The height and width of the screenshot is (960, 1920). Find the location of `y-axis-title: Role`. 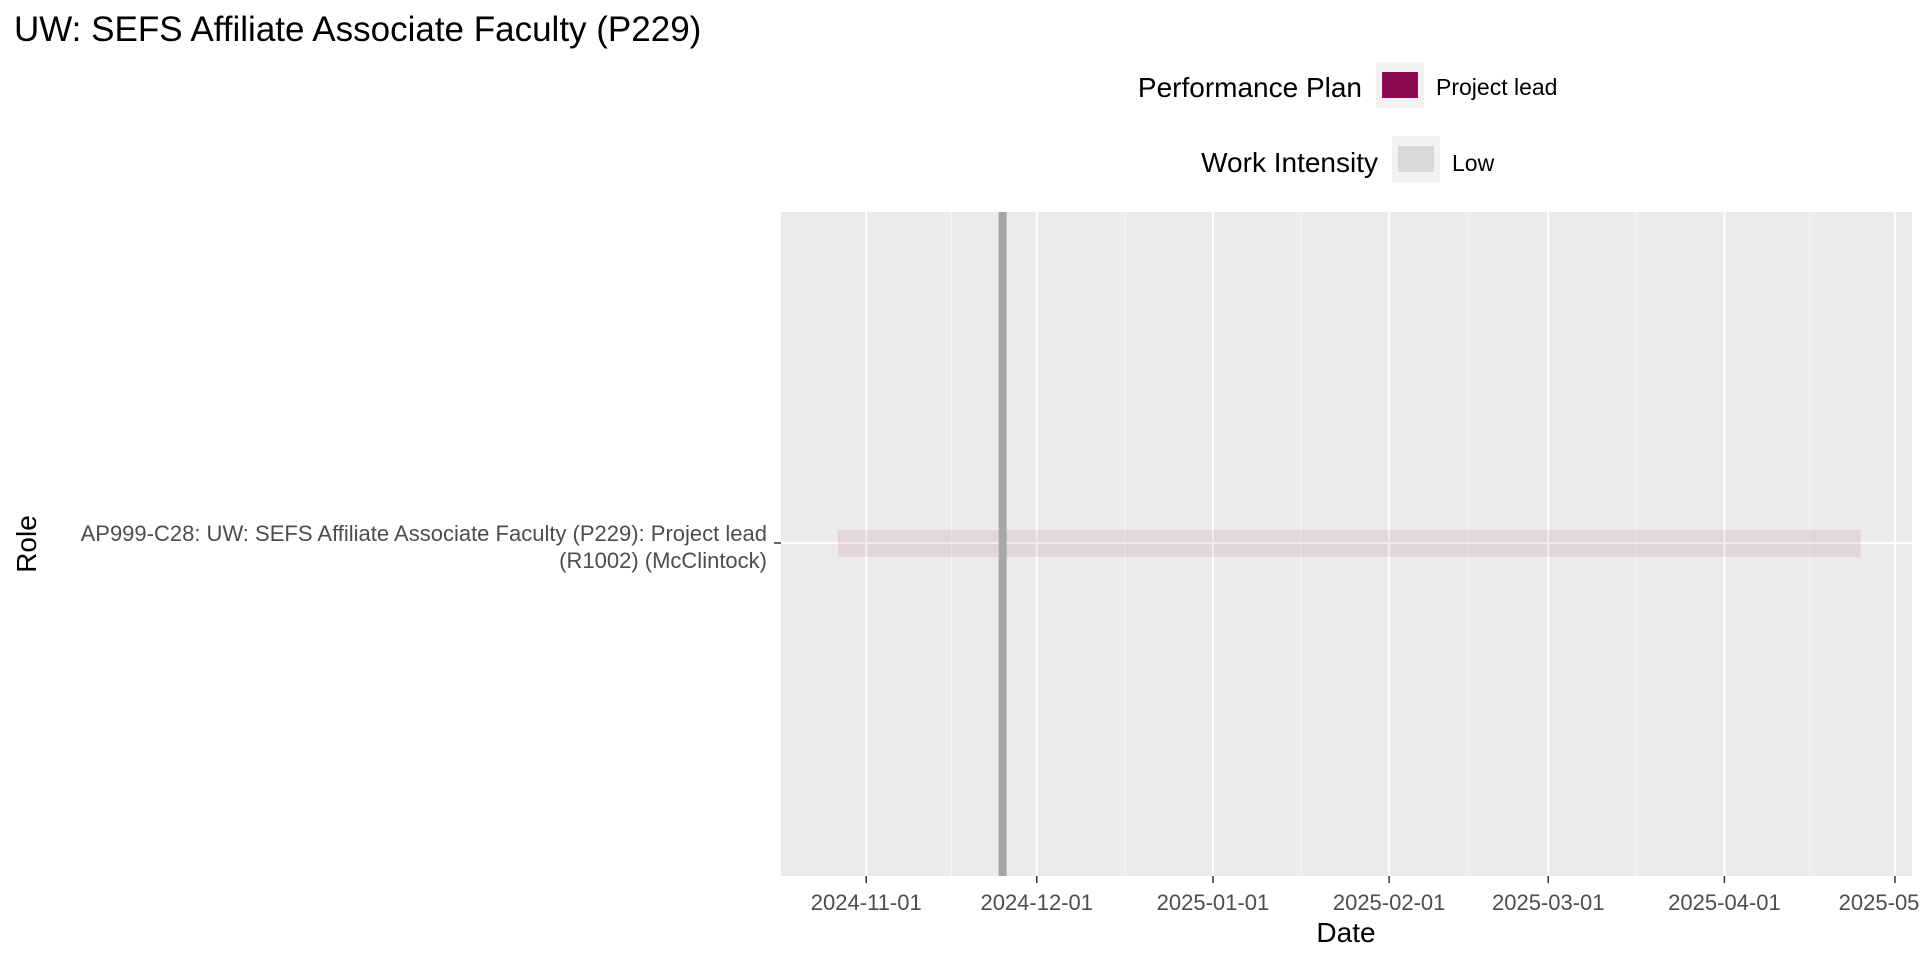

y-axis-title: Role is located at coordinates (26, 544).